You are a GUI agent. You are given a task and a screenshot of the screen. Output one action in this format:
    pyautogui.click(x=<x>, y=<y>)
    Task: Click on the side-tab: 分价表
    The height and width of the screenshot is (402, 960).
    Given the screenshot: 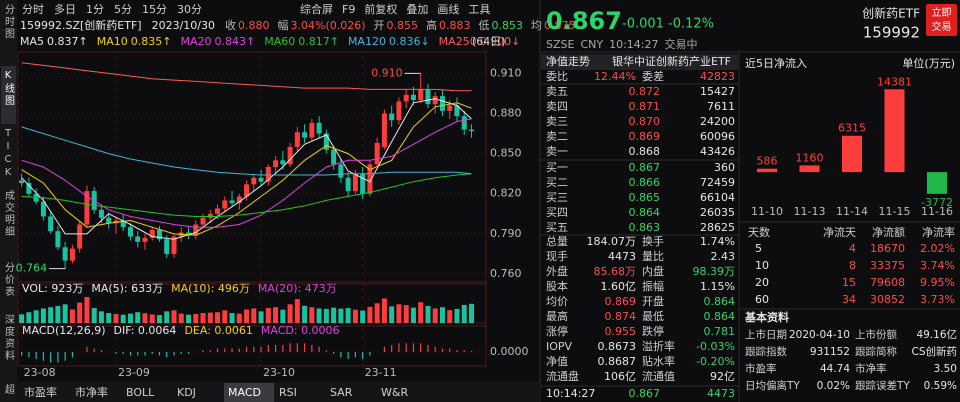 What is the action you would take?
    pyautogui.click(x=9, y=280)
    